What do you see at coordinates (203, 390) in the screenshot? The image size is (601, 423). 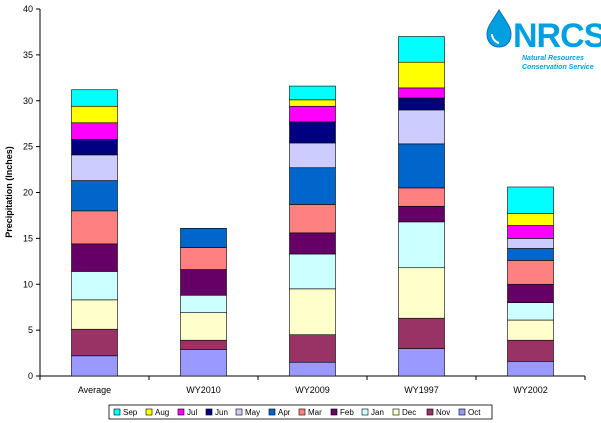 I see `x-tick-label: WY2010` at bounding box center [203, 390].